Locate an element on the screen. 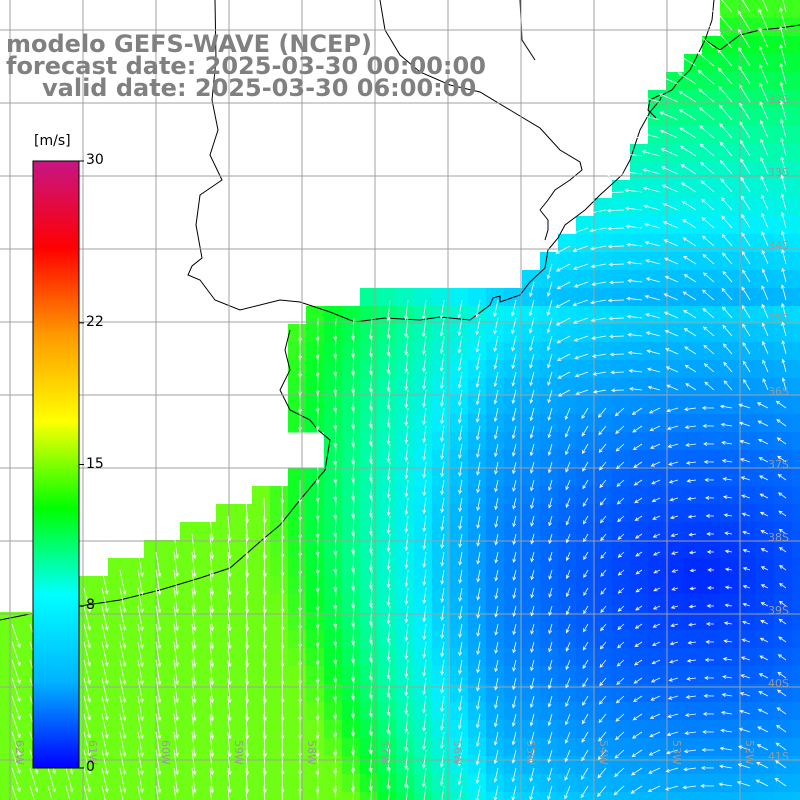 This screenshot has height=800, width=800. colorbar-tick-label: 30 is located at coordinates (95, 160).